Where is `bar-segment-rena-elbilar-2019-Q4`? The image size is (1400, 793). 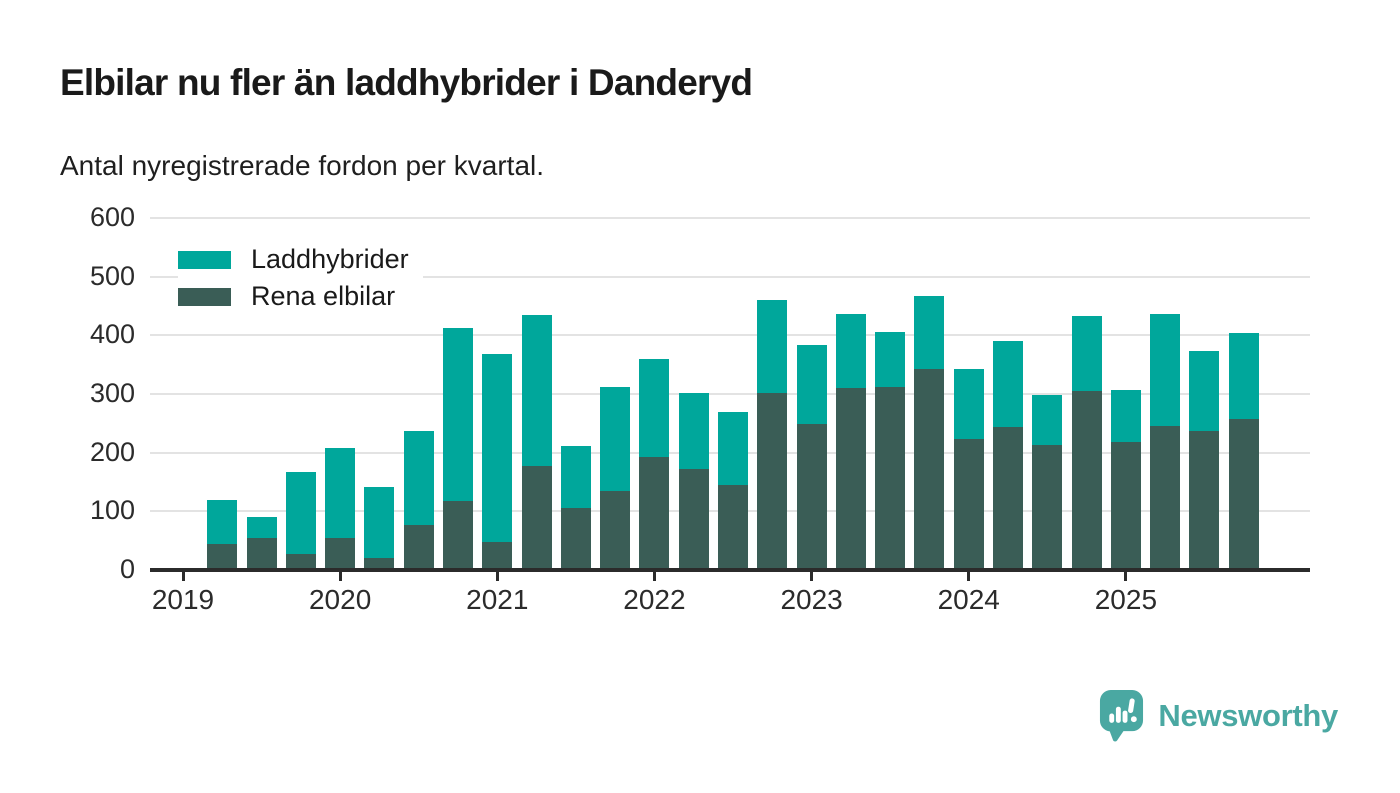 bar-segment-rena-elbilar-2019-Q4 is located at coordinates (300, 561).